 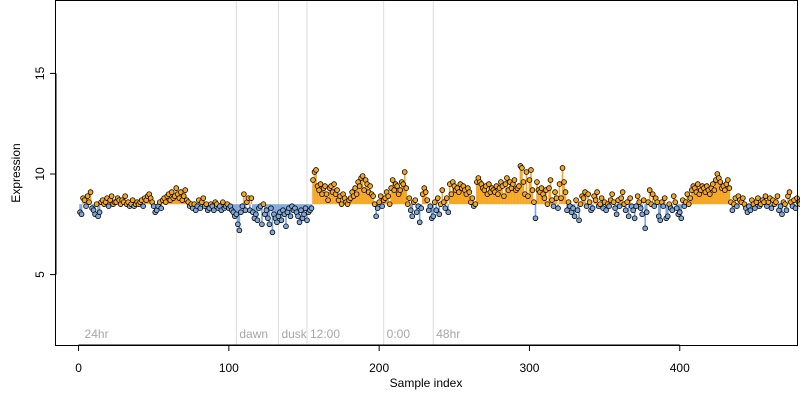 What do you see at coordinates (273, 334) in the screenshot?
I see `annotation-labels: 24hr dawn dusk 12:00 0:00 48hr` at bounding box center [273, 334].